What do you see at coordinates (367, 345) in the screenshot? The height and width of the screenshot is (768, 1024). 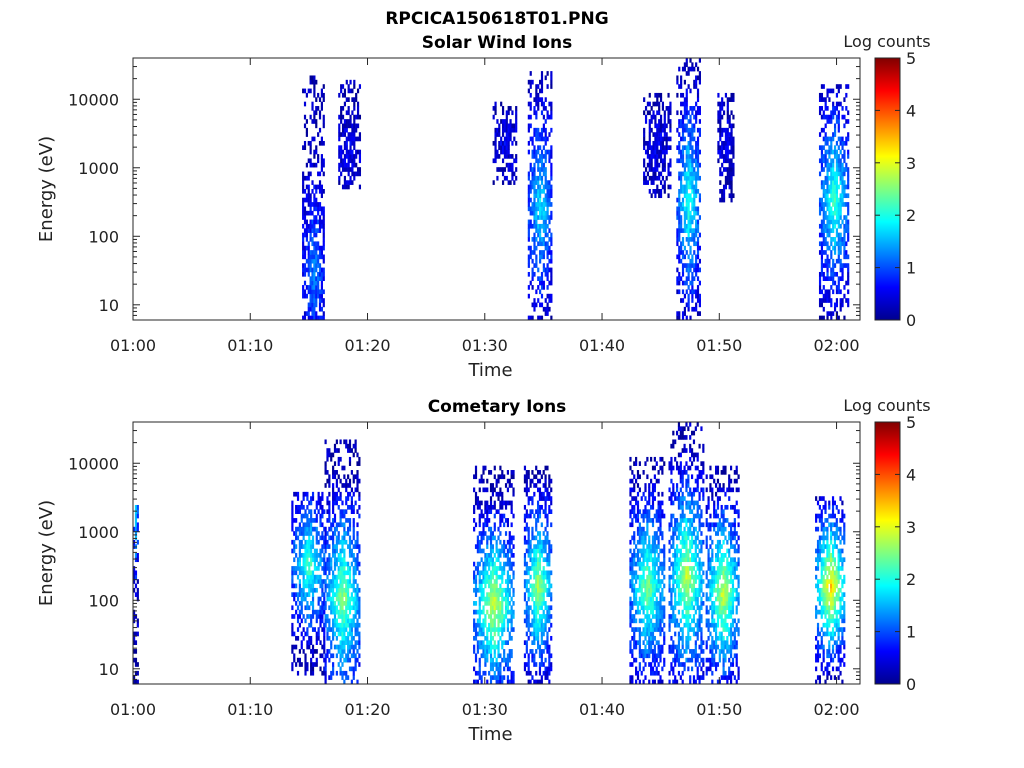 I see `x-tick-label: 01:20` at bounding box center [367, 345].